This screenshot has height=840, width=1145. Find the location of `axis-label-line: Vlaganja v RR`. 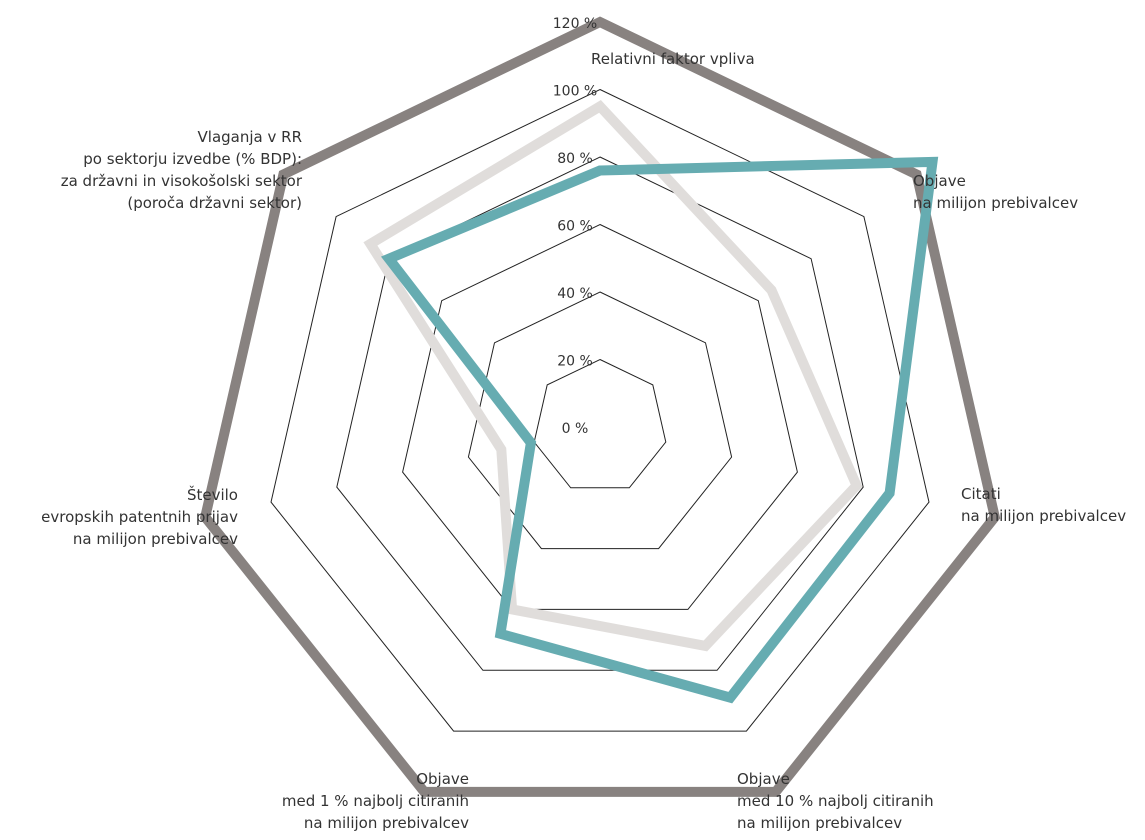

axis-label-line: Vlaganja v RR is located at coordinates (249, 137).